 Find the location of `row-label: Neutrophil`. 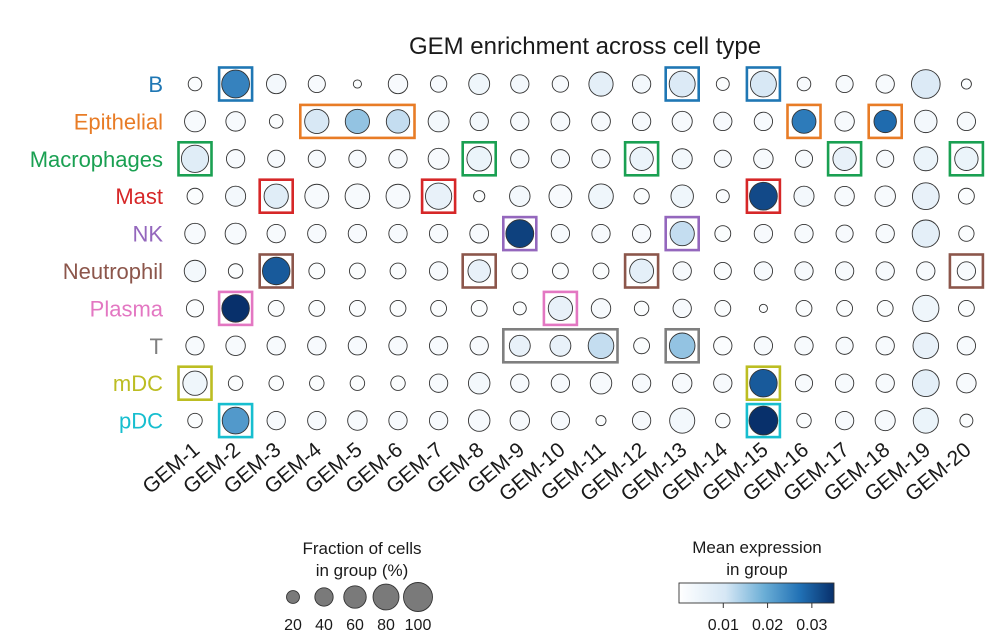

row-label: Neutrophil is located at coordinates (113, 271).